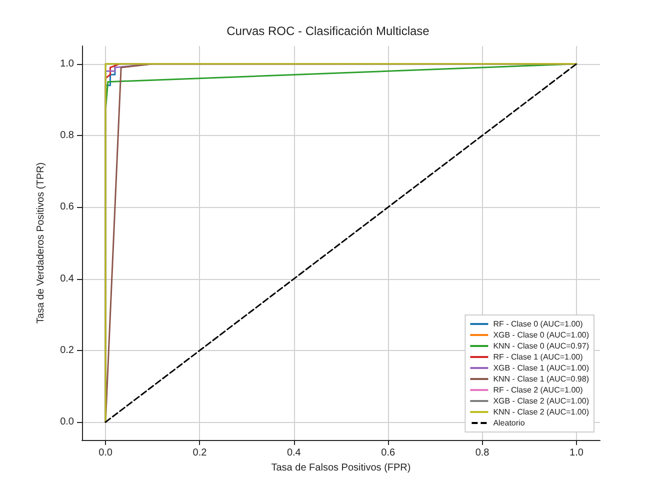 Image resolution: width=657 pixels, height=493 pixels. I want to click on x-tick-label: 0.4, so click(294, 453).